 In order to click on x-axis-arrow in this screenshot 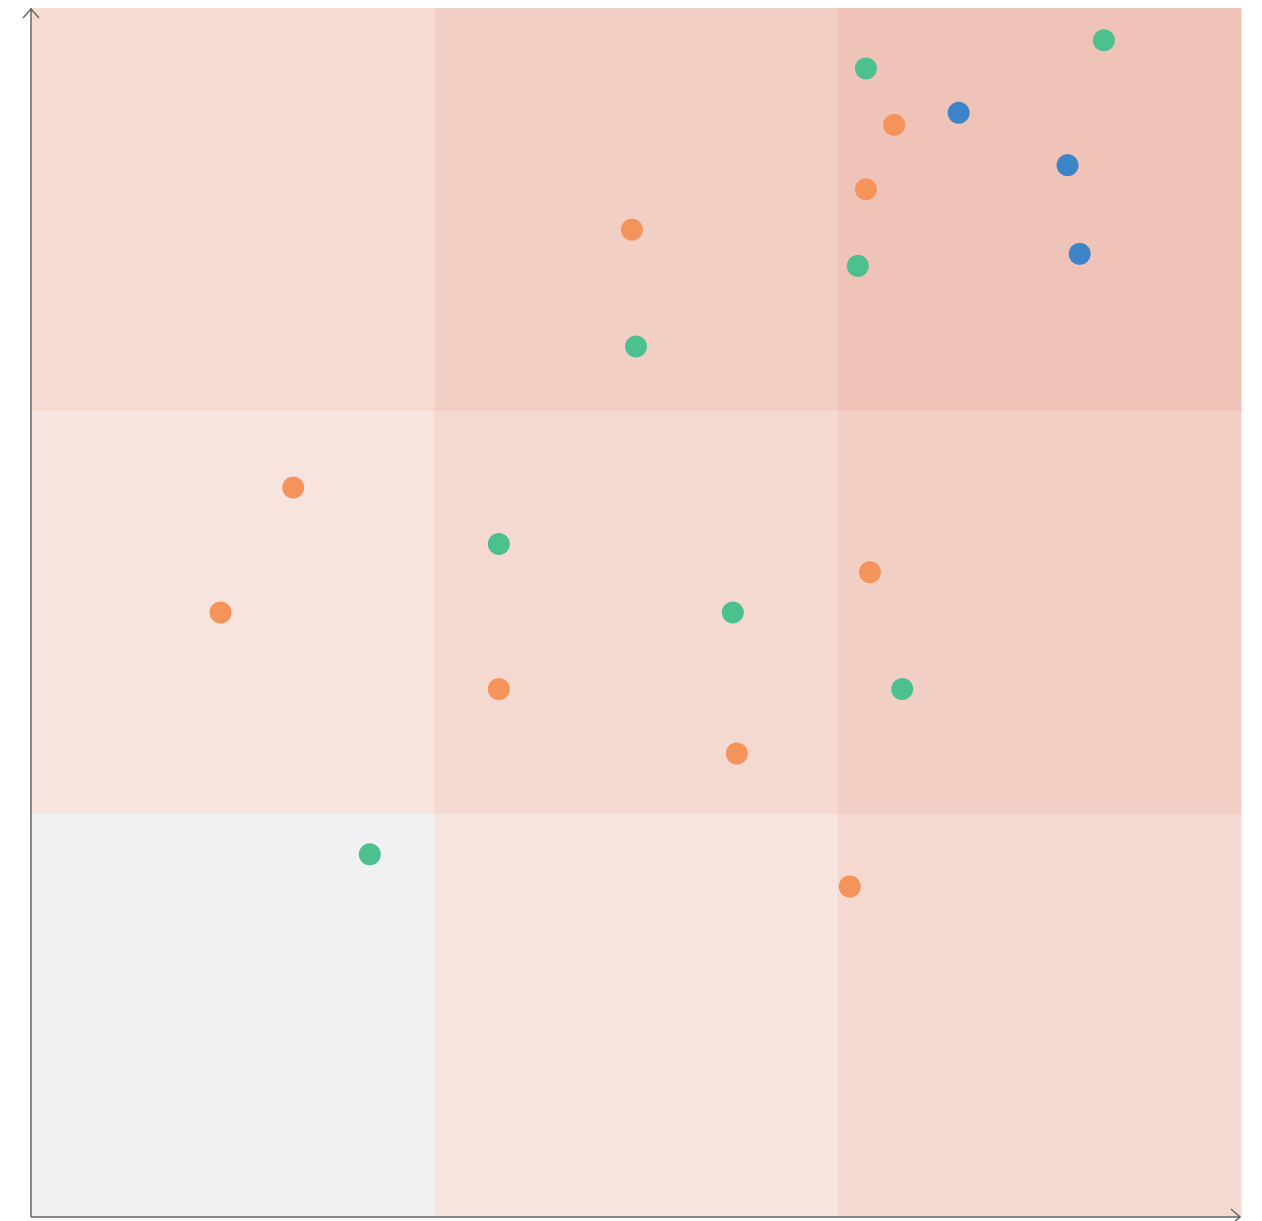, I will do `click(1236, 1214)`.